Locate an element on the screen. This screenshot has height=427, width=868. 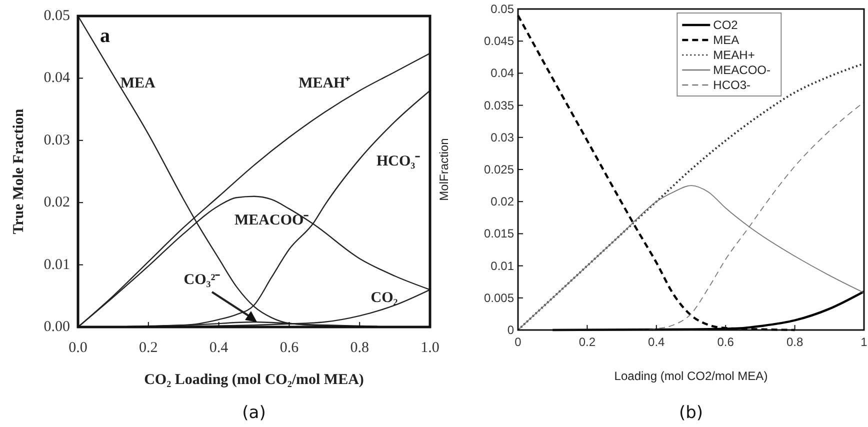
y-tick-label: 0.035 is located at coordinates (499, 105).